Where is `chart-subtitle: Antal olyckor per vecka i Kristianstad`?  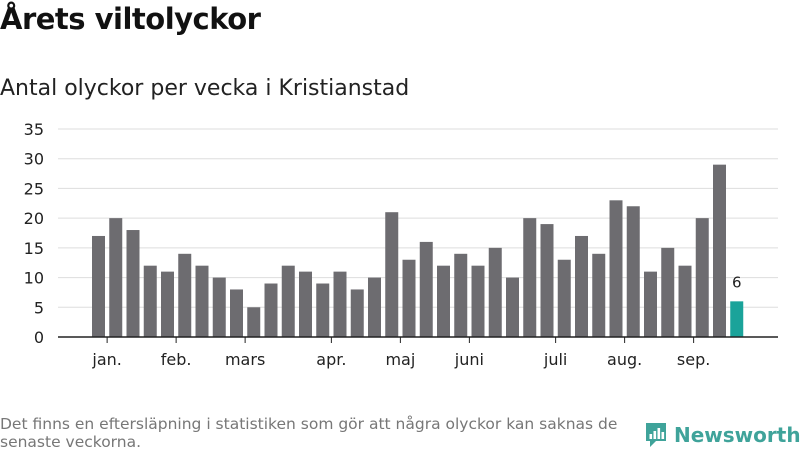
chart-subtitle: Antal olyckor per vecka i Kristianstad is located at coordinates (205, 88).